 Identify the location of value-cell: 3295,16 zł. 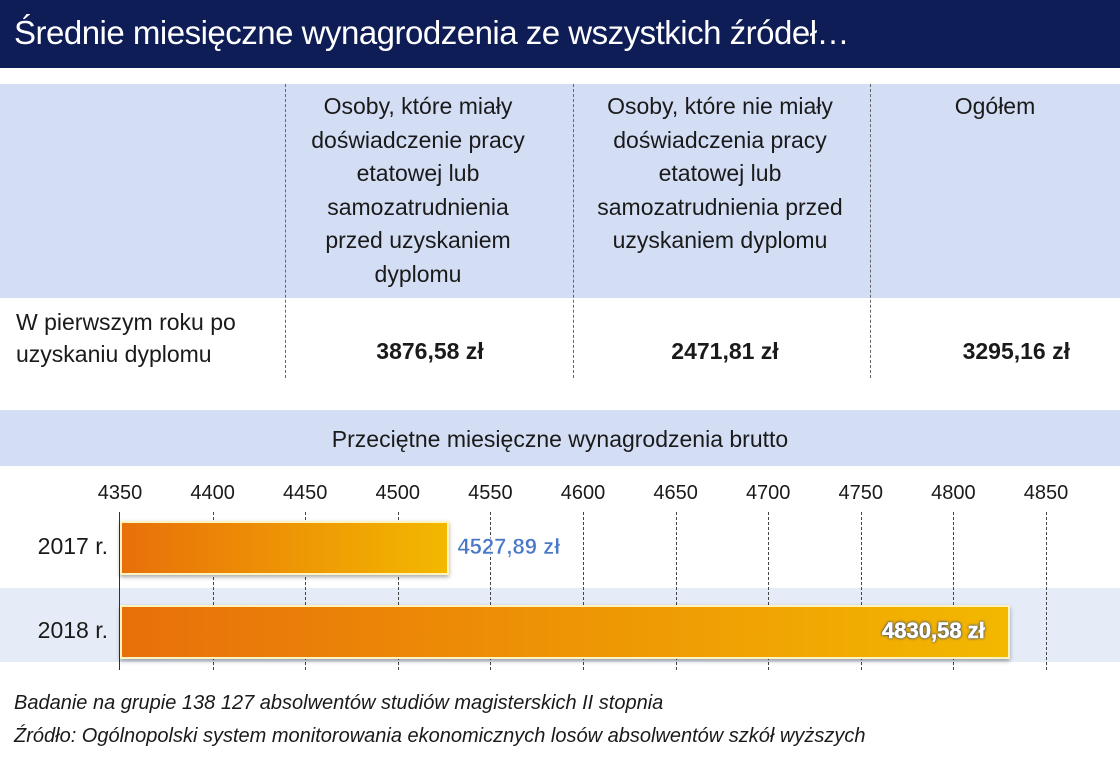
(1016, 351).